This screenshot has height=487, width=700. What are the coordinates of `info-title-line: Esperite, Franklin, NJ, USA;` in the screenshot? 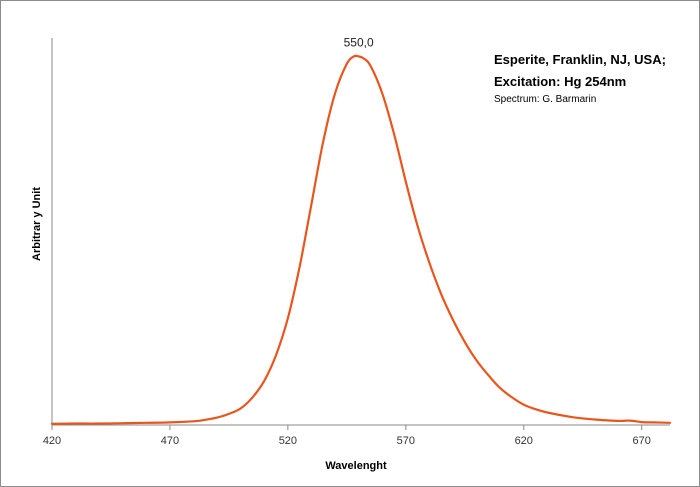 It's located at (580, 59).